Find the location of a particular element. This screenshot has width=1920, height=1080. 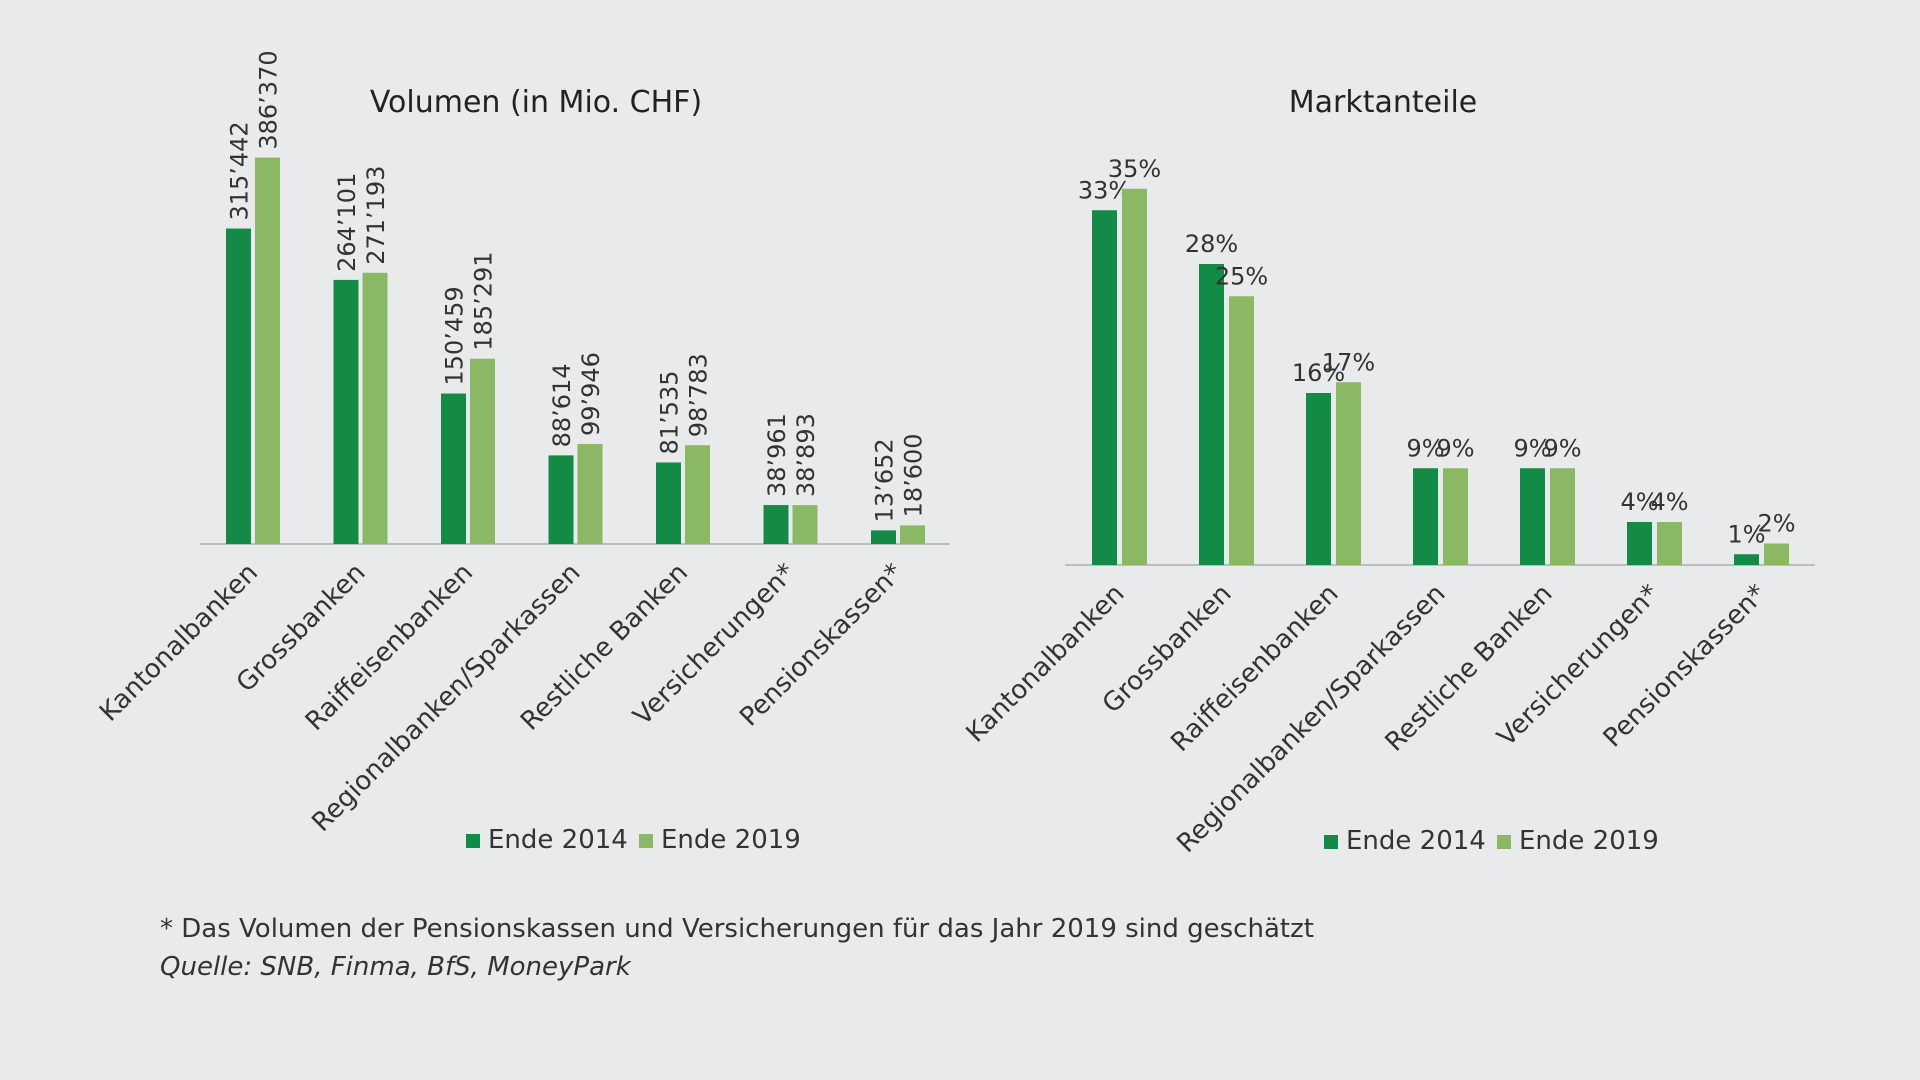

chart-title: Marktanteile is located at coordinates (1383, 102).